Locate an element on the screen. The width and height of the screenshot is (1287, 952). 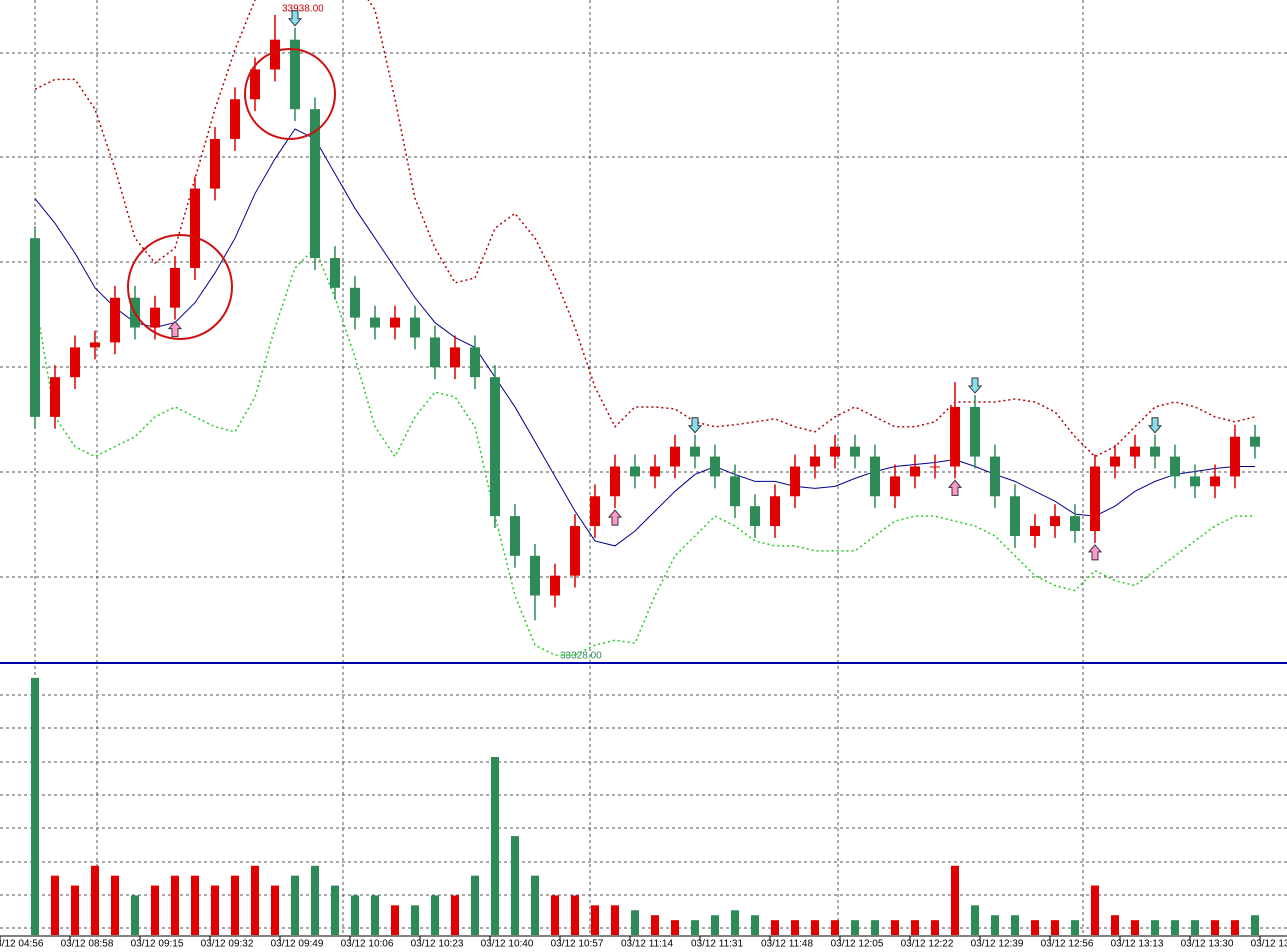
x-tick-label: 03/12 13:13 is located at coordinates (1137, 944).